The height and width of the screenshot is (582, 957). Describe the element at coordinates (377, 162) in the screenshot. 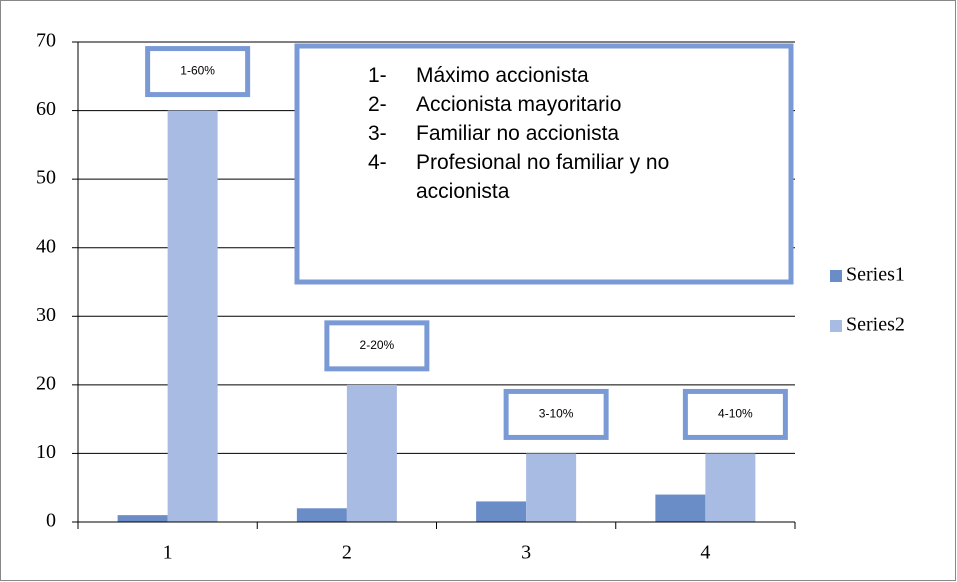

I see `note-number: 4-` at that location.